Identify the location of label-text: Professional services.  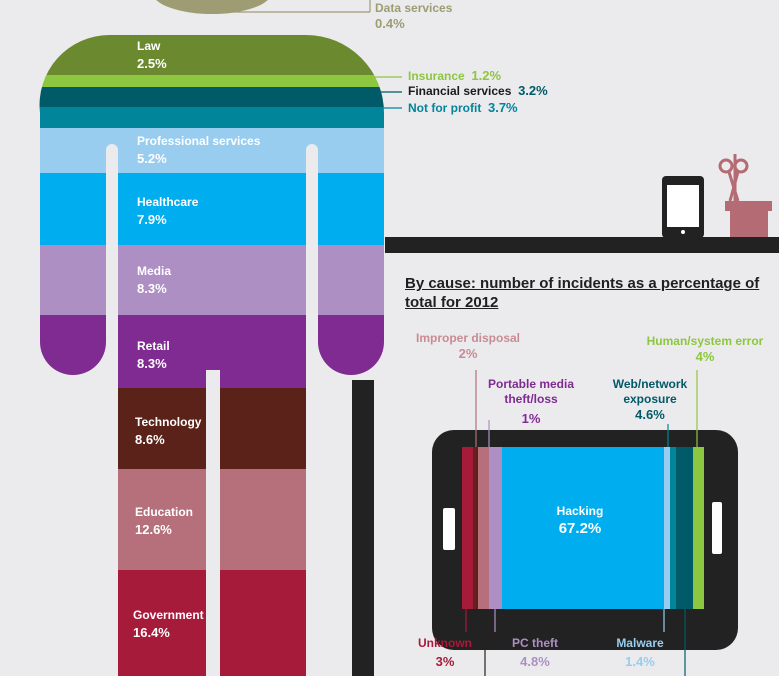
(199, 141).